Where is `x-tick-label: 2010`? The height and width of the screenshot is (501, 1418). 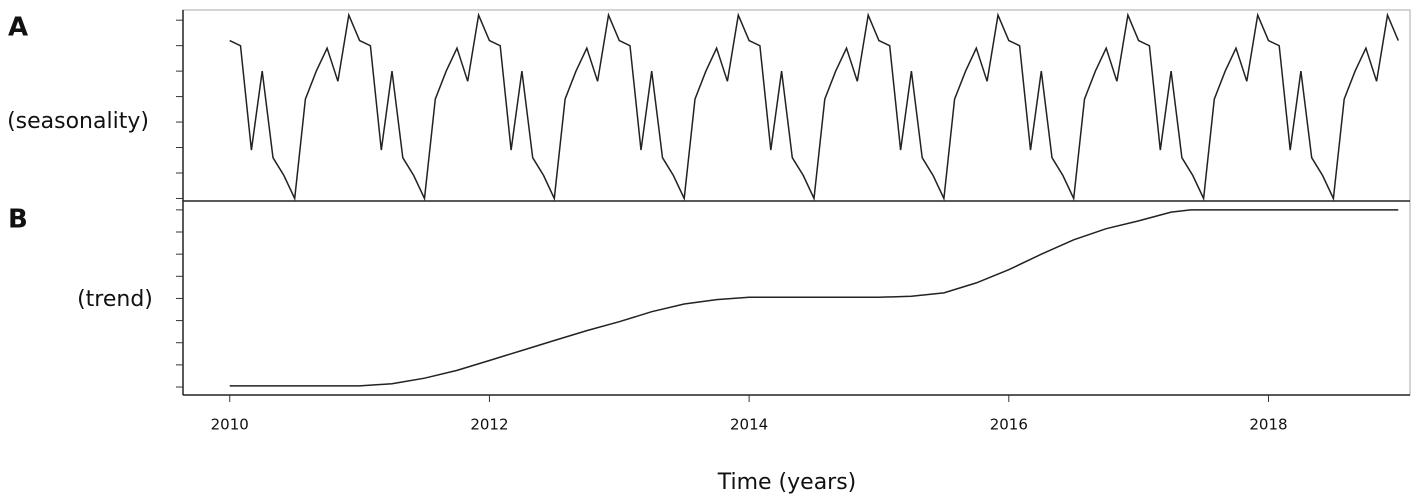 x-tick-label: 2010 is located at coordinates (230, 425).